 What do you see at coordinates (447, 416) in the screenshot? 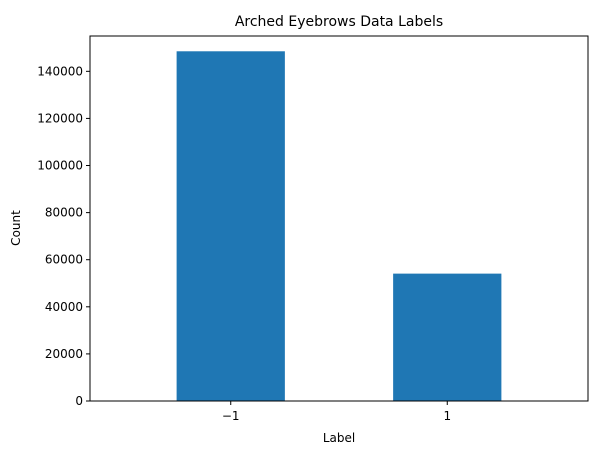
I see `x-tick-label: 1` at bounding box center [447, 416].